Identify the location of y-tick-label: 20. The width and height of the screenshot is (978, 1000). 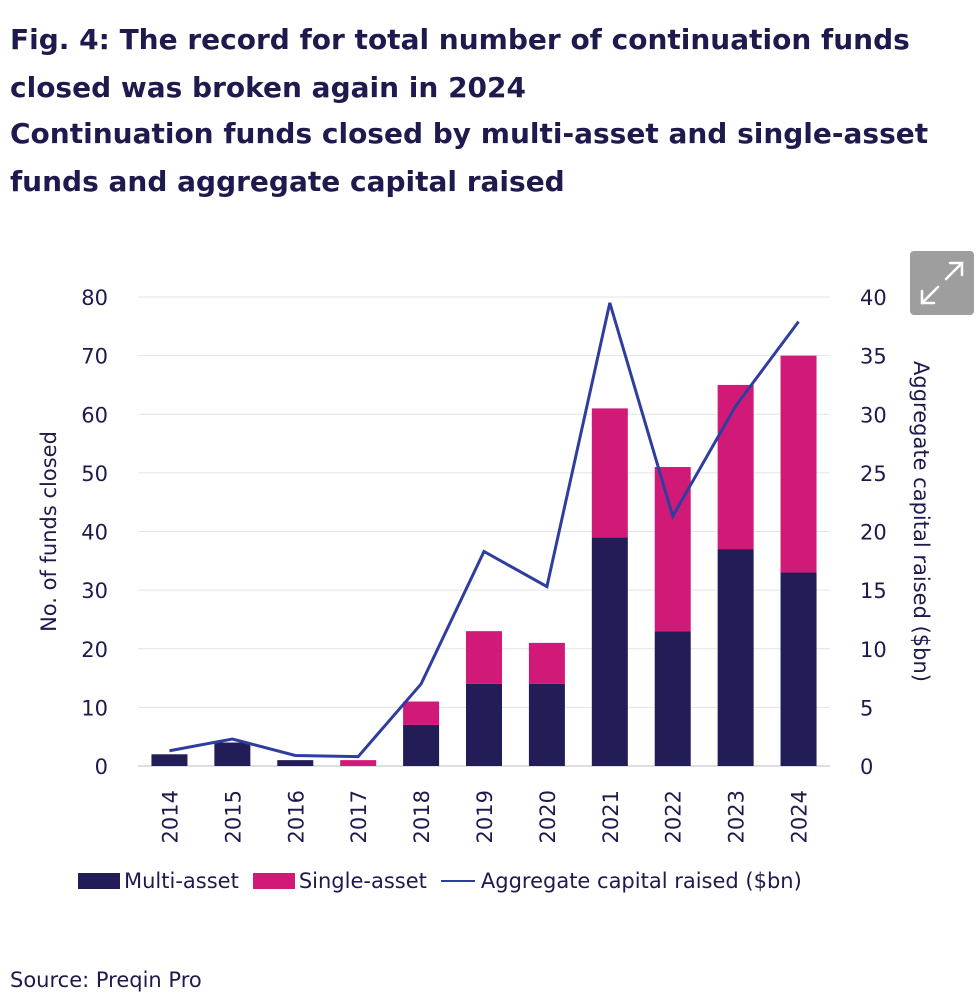
(94, 650).